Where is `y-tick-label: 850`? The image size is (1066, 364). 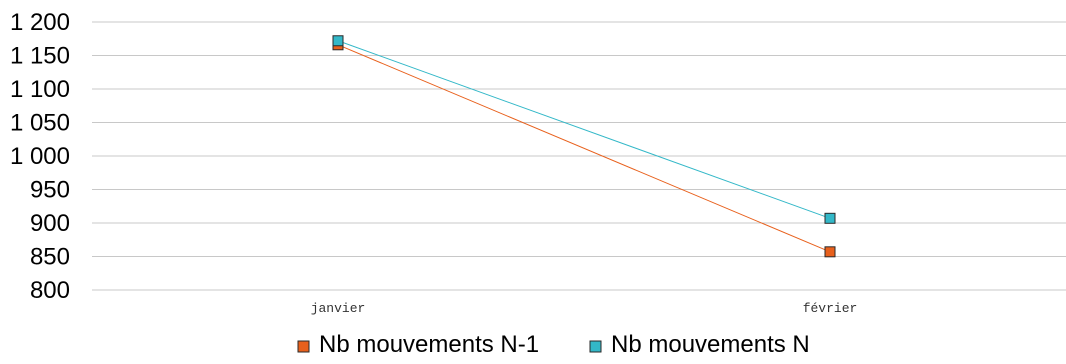
y-tick-label: 850 is located at coordinates (50, 257).